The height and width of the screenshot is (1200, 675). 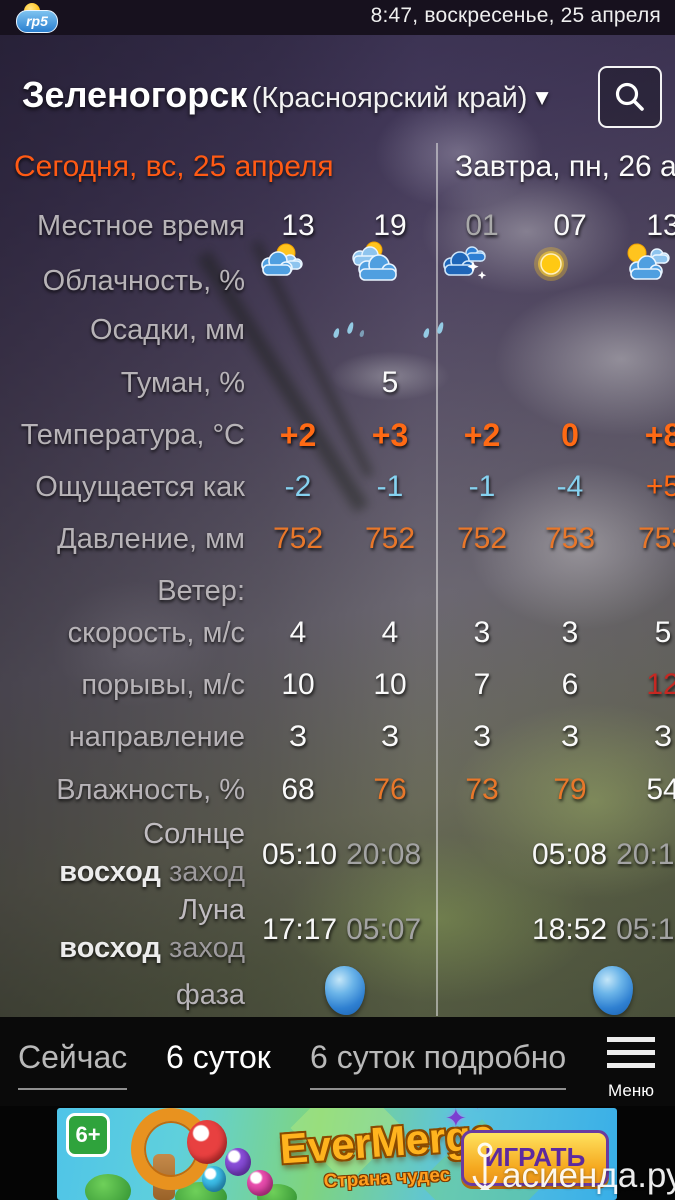 What do you see at coordinates (337, 435) in the screenshot?
I see `row-temperature: Температура, °C +2 +3 +2 0 +8` at bounding box center [337, 435].